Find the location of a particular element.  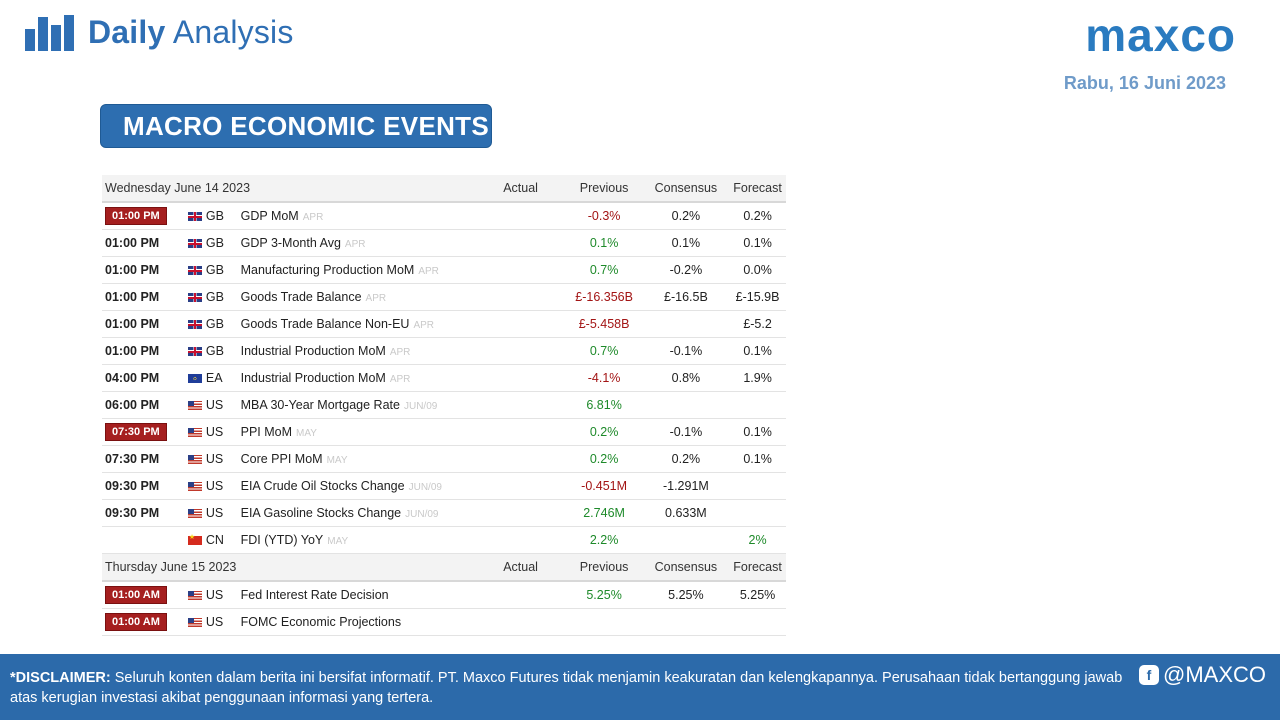

event-time: 06:00 PM is located at coordinates (141, 405).